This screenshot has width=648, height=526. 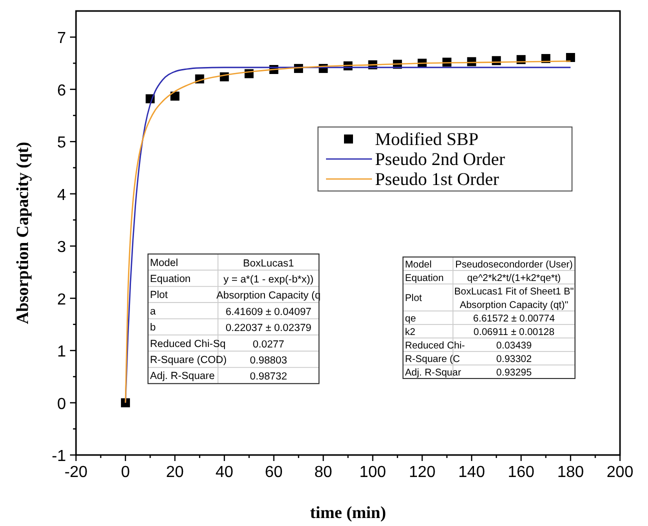 What do you see at coordinates (472, 472) in the screenshot?
I see `x-tick-label: 140` at bounding box center [472, 472].